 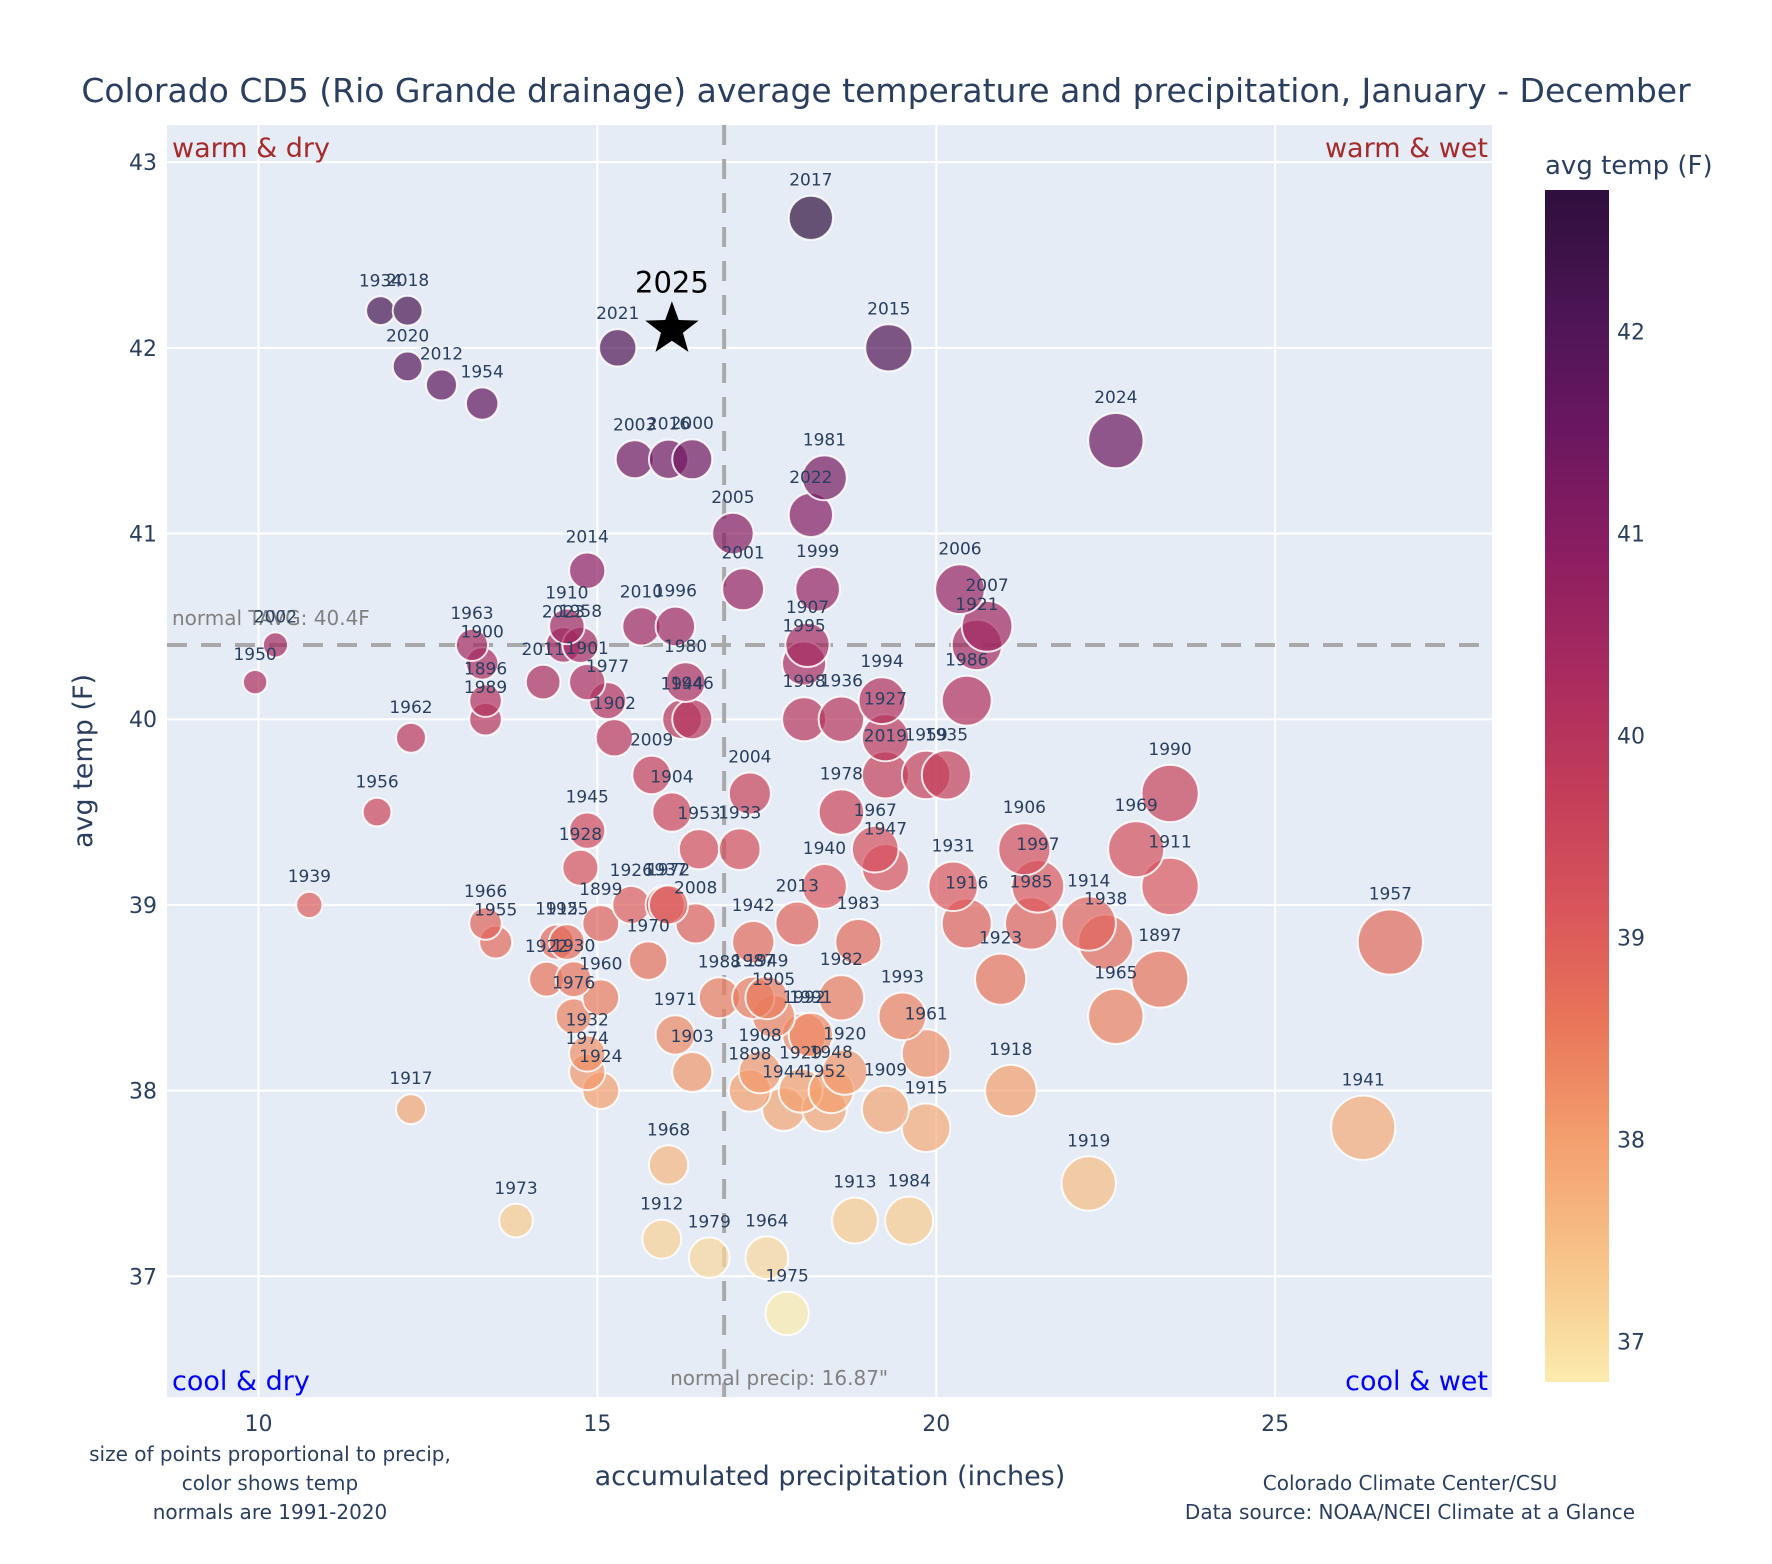 What do you see at coordinates (1577, 786) in the screenshot?
I see `colorbar-gradient` at bounding box center [1577, 786].